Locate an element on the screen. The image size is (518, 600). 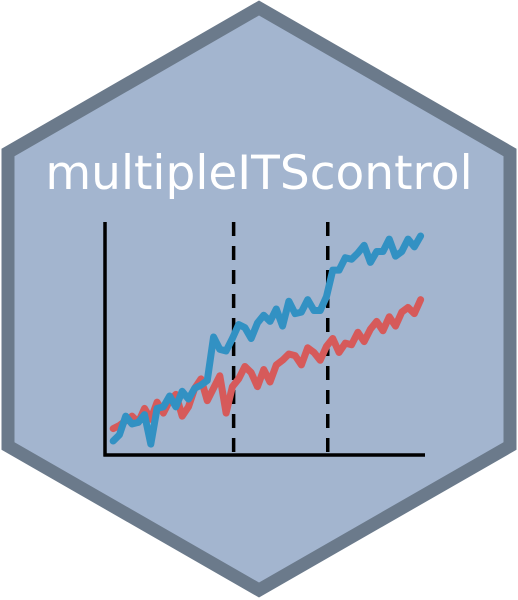
series-line-red is located at coordinates (267, 364).